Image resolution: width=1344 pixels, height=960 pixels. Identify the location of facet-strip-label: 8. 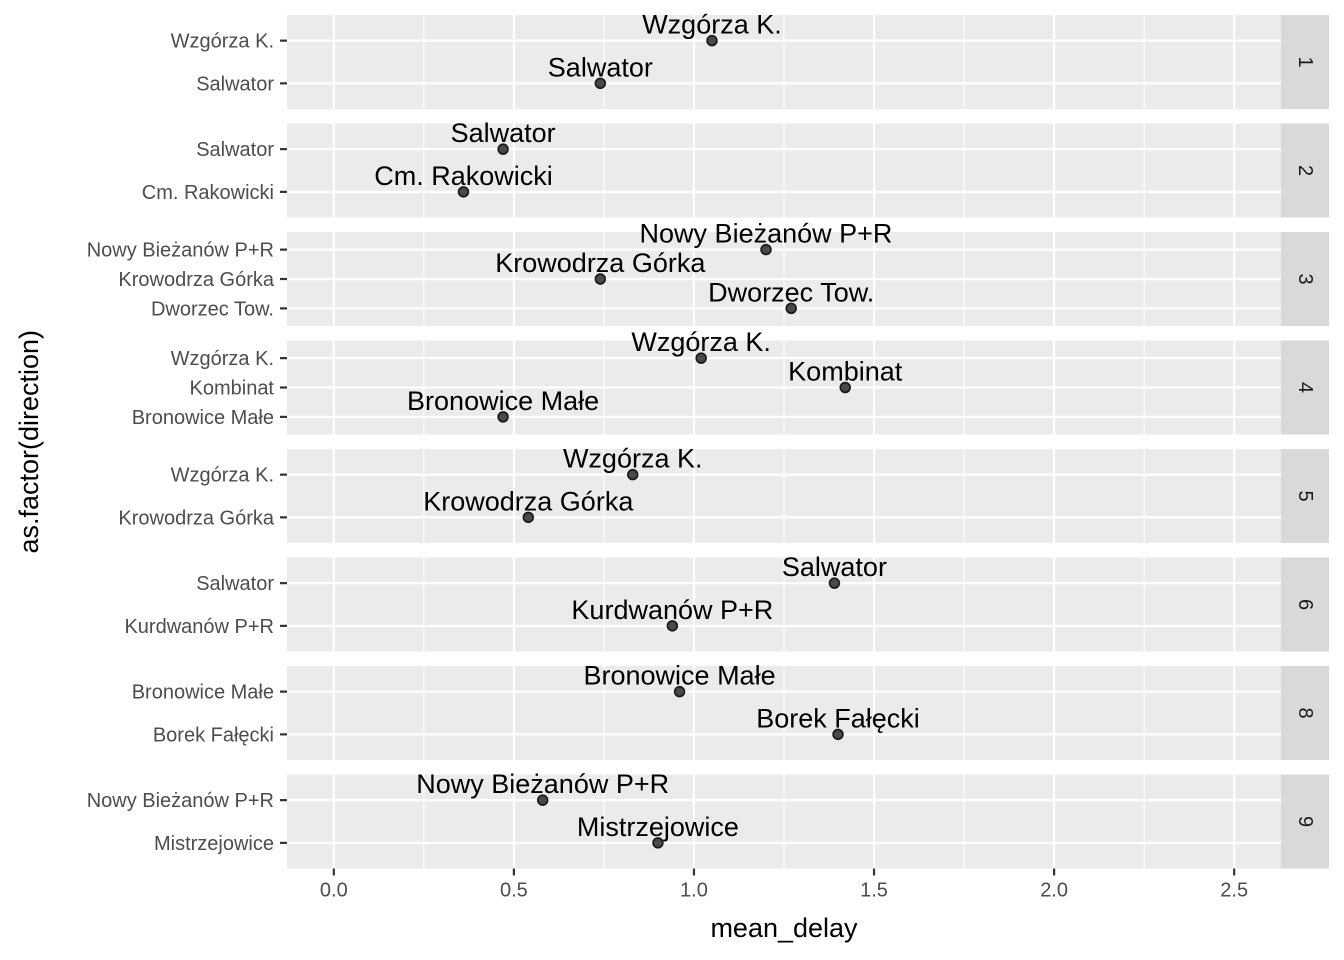
(1305, 712).